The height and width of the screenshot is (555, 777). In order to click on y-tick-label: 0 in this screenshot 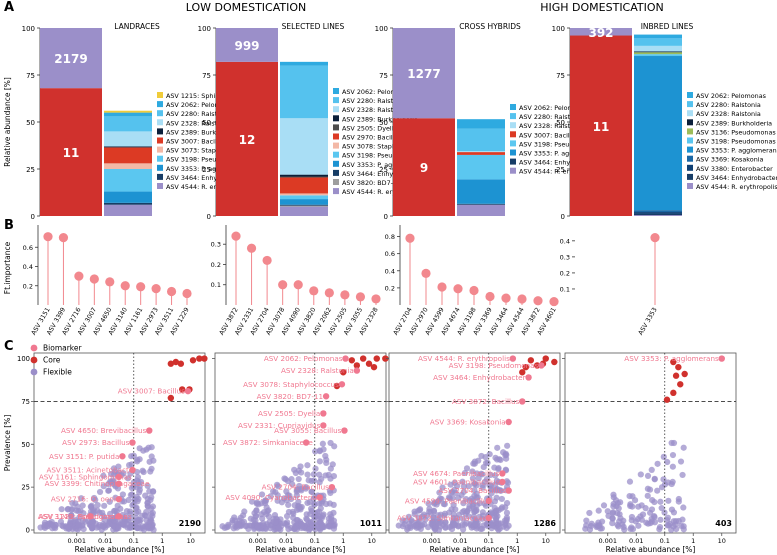, I will do `click(209, 217)`.